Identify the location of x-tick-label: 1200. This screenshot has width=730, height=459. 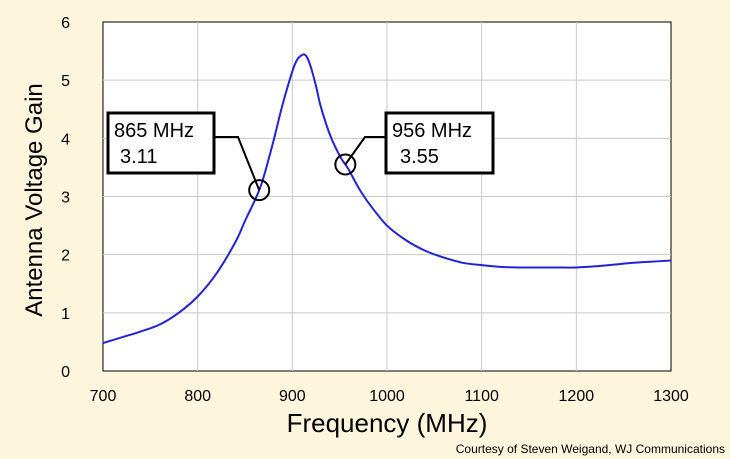
(577, 396).